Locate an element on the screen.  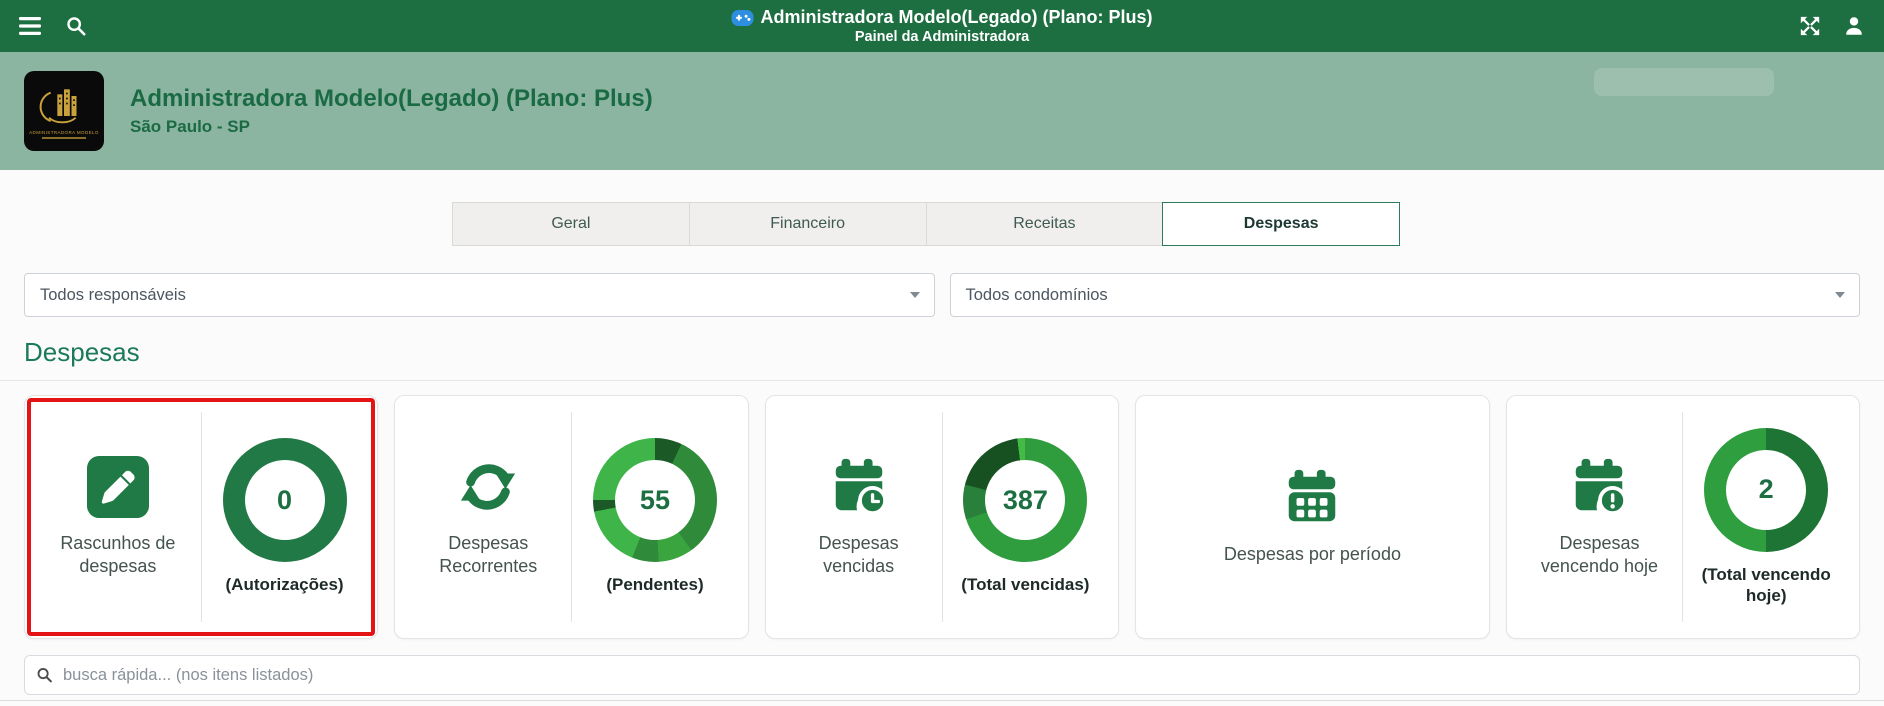
hamburger-icon is located at coordinates (30, 26).